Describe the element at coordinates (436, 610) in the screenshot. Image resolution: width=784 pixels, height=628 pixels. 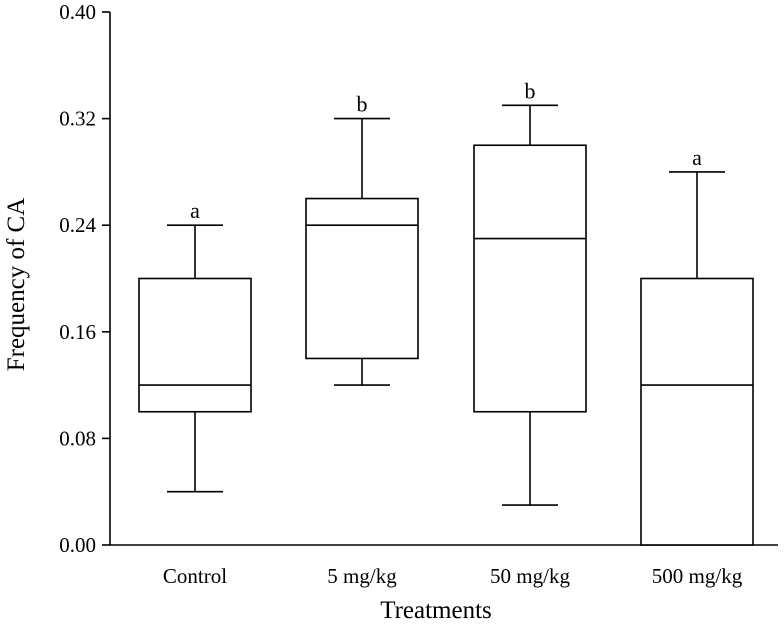
I see `x-axis-title: Treatments` at that location.